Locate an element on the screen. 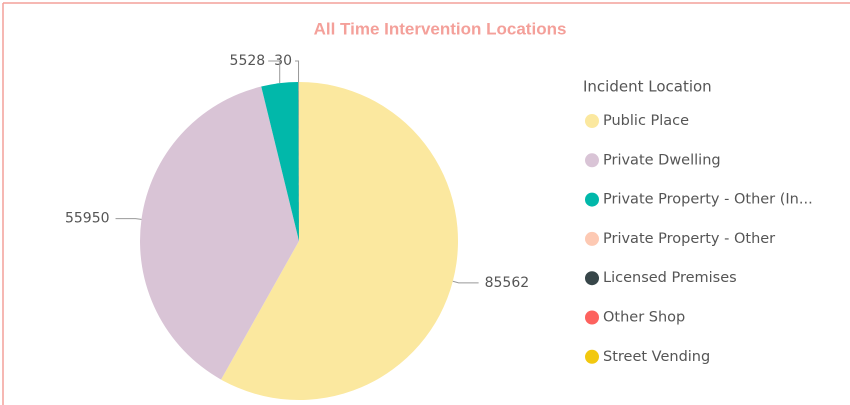  data-label: 55950 is located at coordinates (87, 219).